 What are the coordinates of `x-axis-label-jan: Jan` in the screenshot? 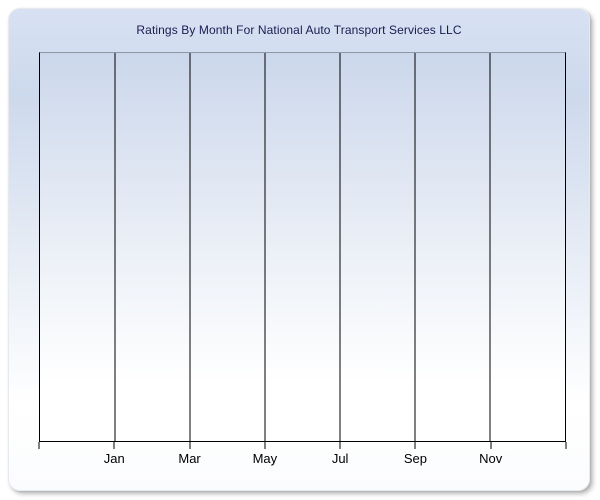 It's located at (114, 458).